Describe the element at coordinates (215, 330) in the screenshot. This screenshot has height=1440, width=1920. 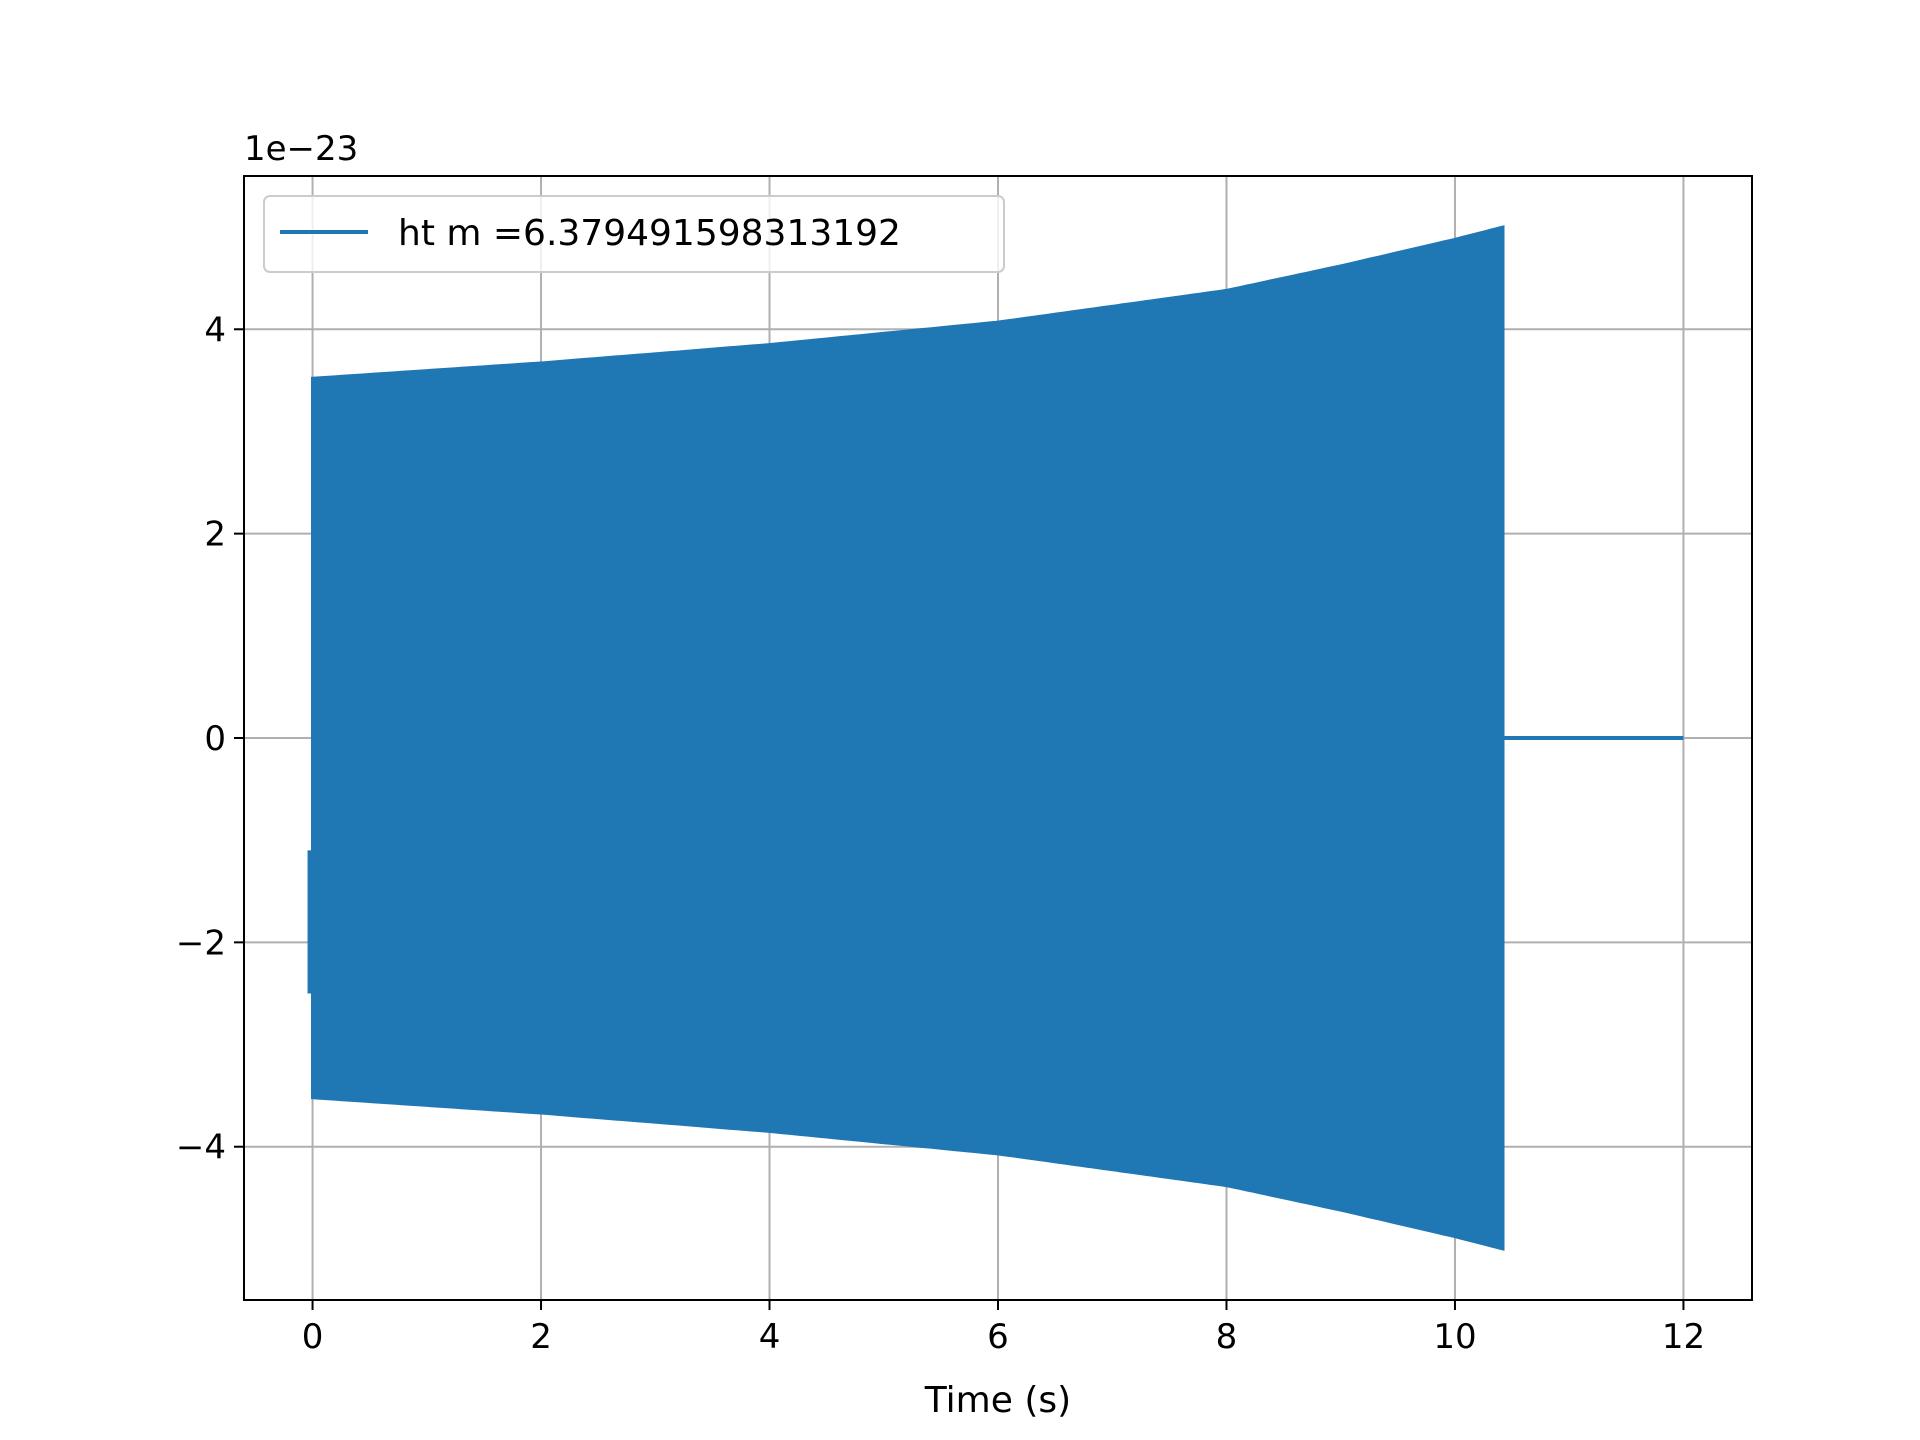
I see `y-tick-label: 4` at that location.